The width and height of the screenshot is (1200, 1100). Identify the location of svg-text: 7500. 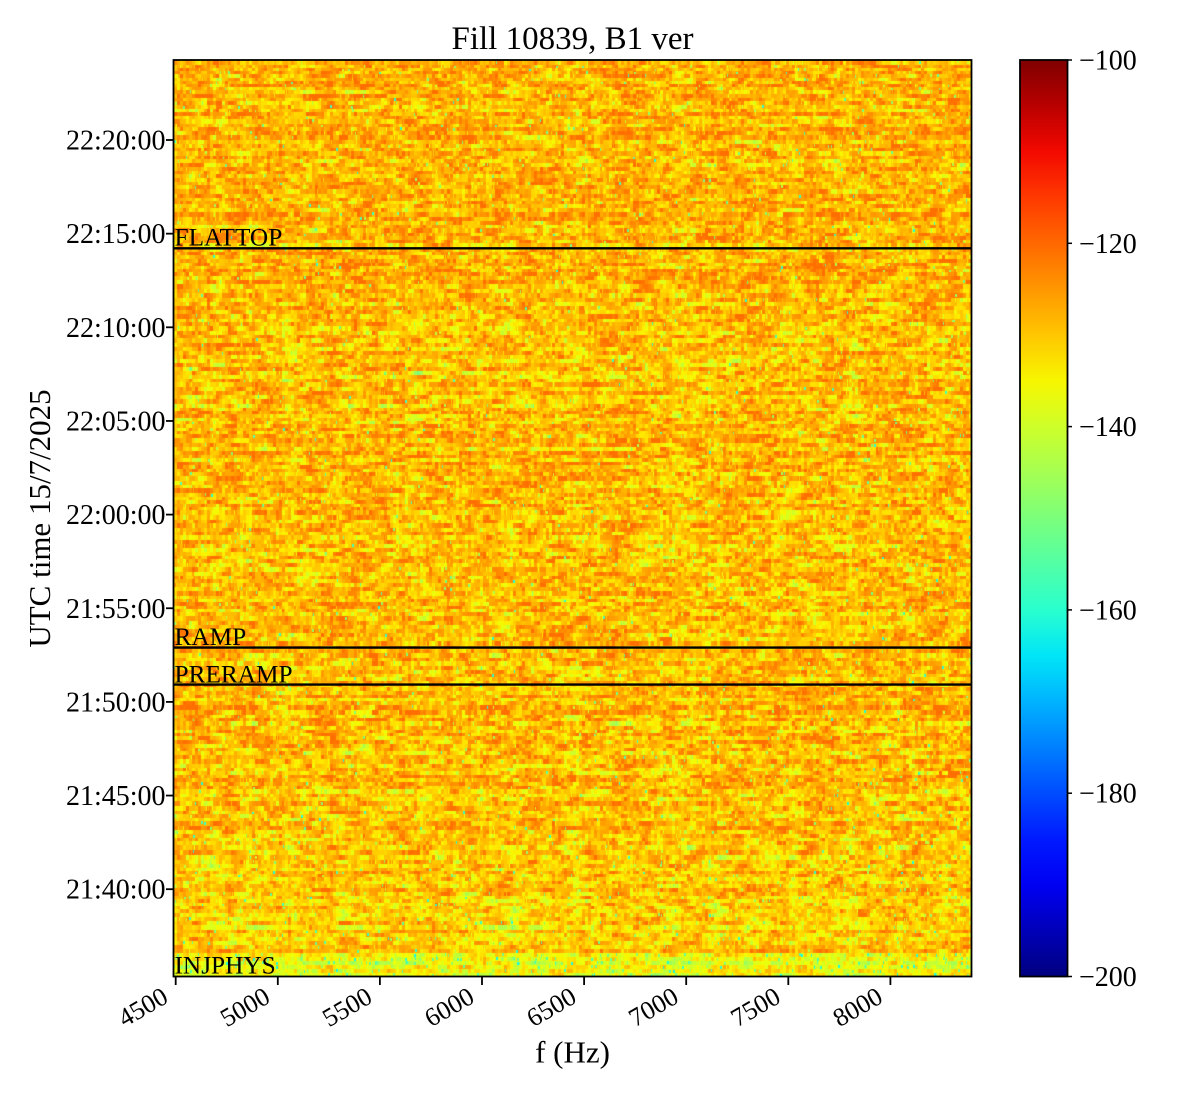
(756, 1007).